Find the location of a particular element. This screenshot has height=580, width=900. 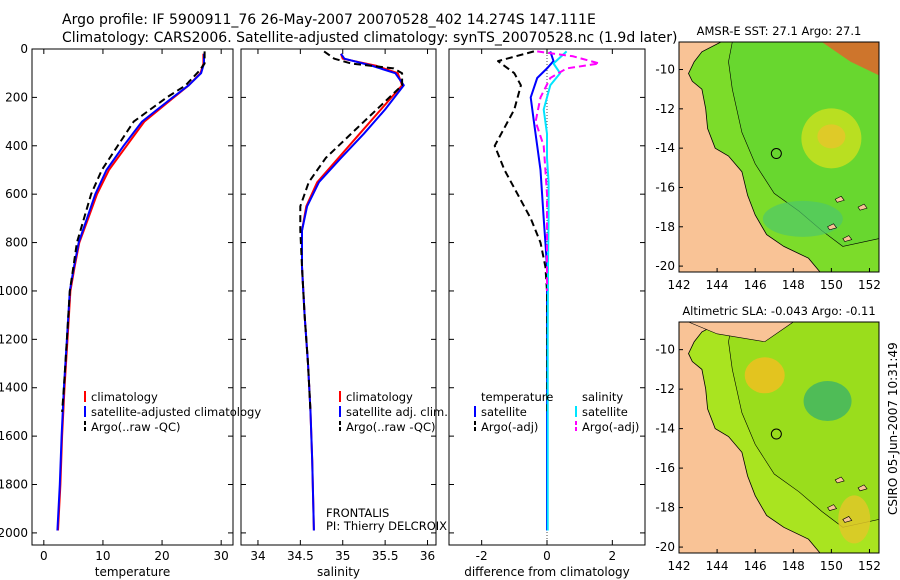

salinity-panel-xtick-label: 34 is located at coordinates (257, 556).